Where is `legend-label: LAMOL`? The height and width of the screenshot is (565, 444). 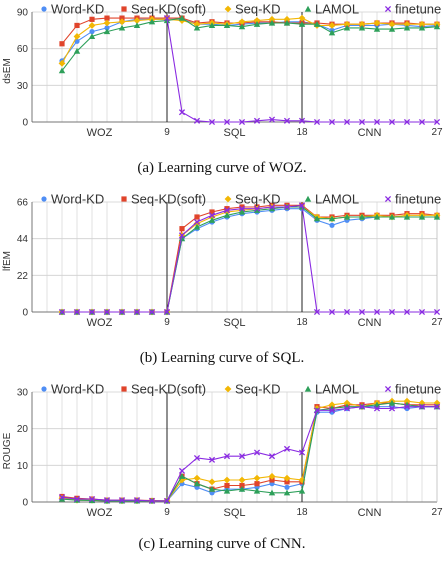
legend-label: LAMOL is located at coordinates (337, 199).